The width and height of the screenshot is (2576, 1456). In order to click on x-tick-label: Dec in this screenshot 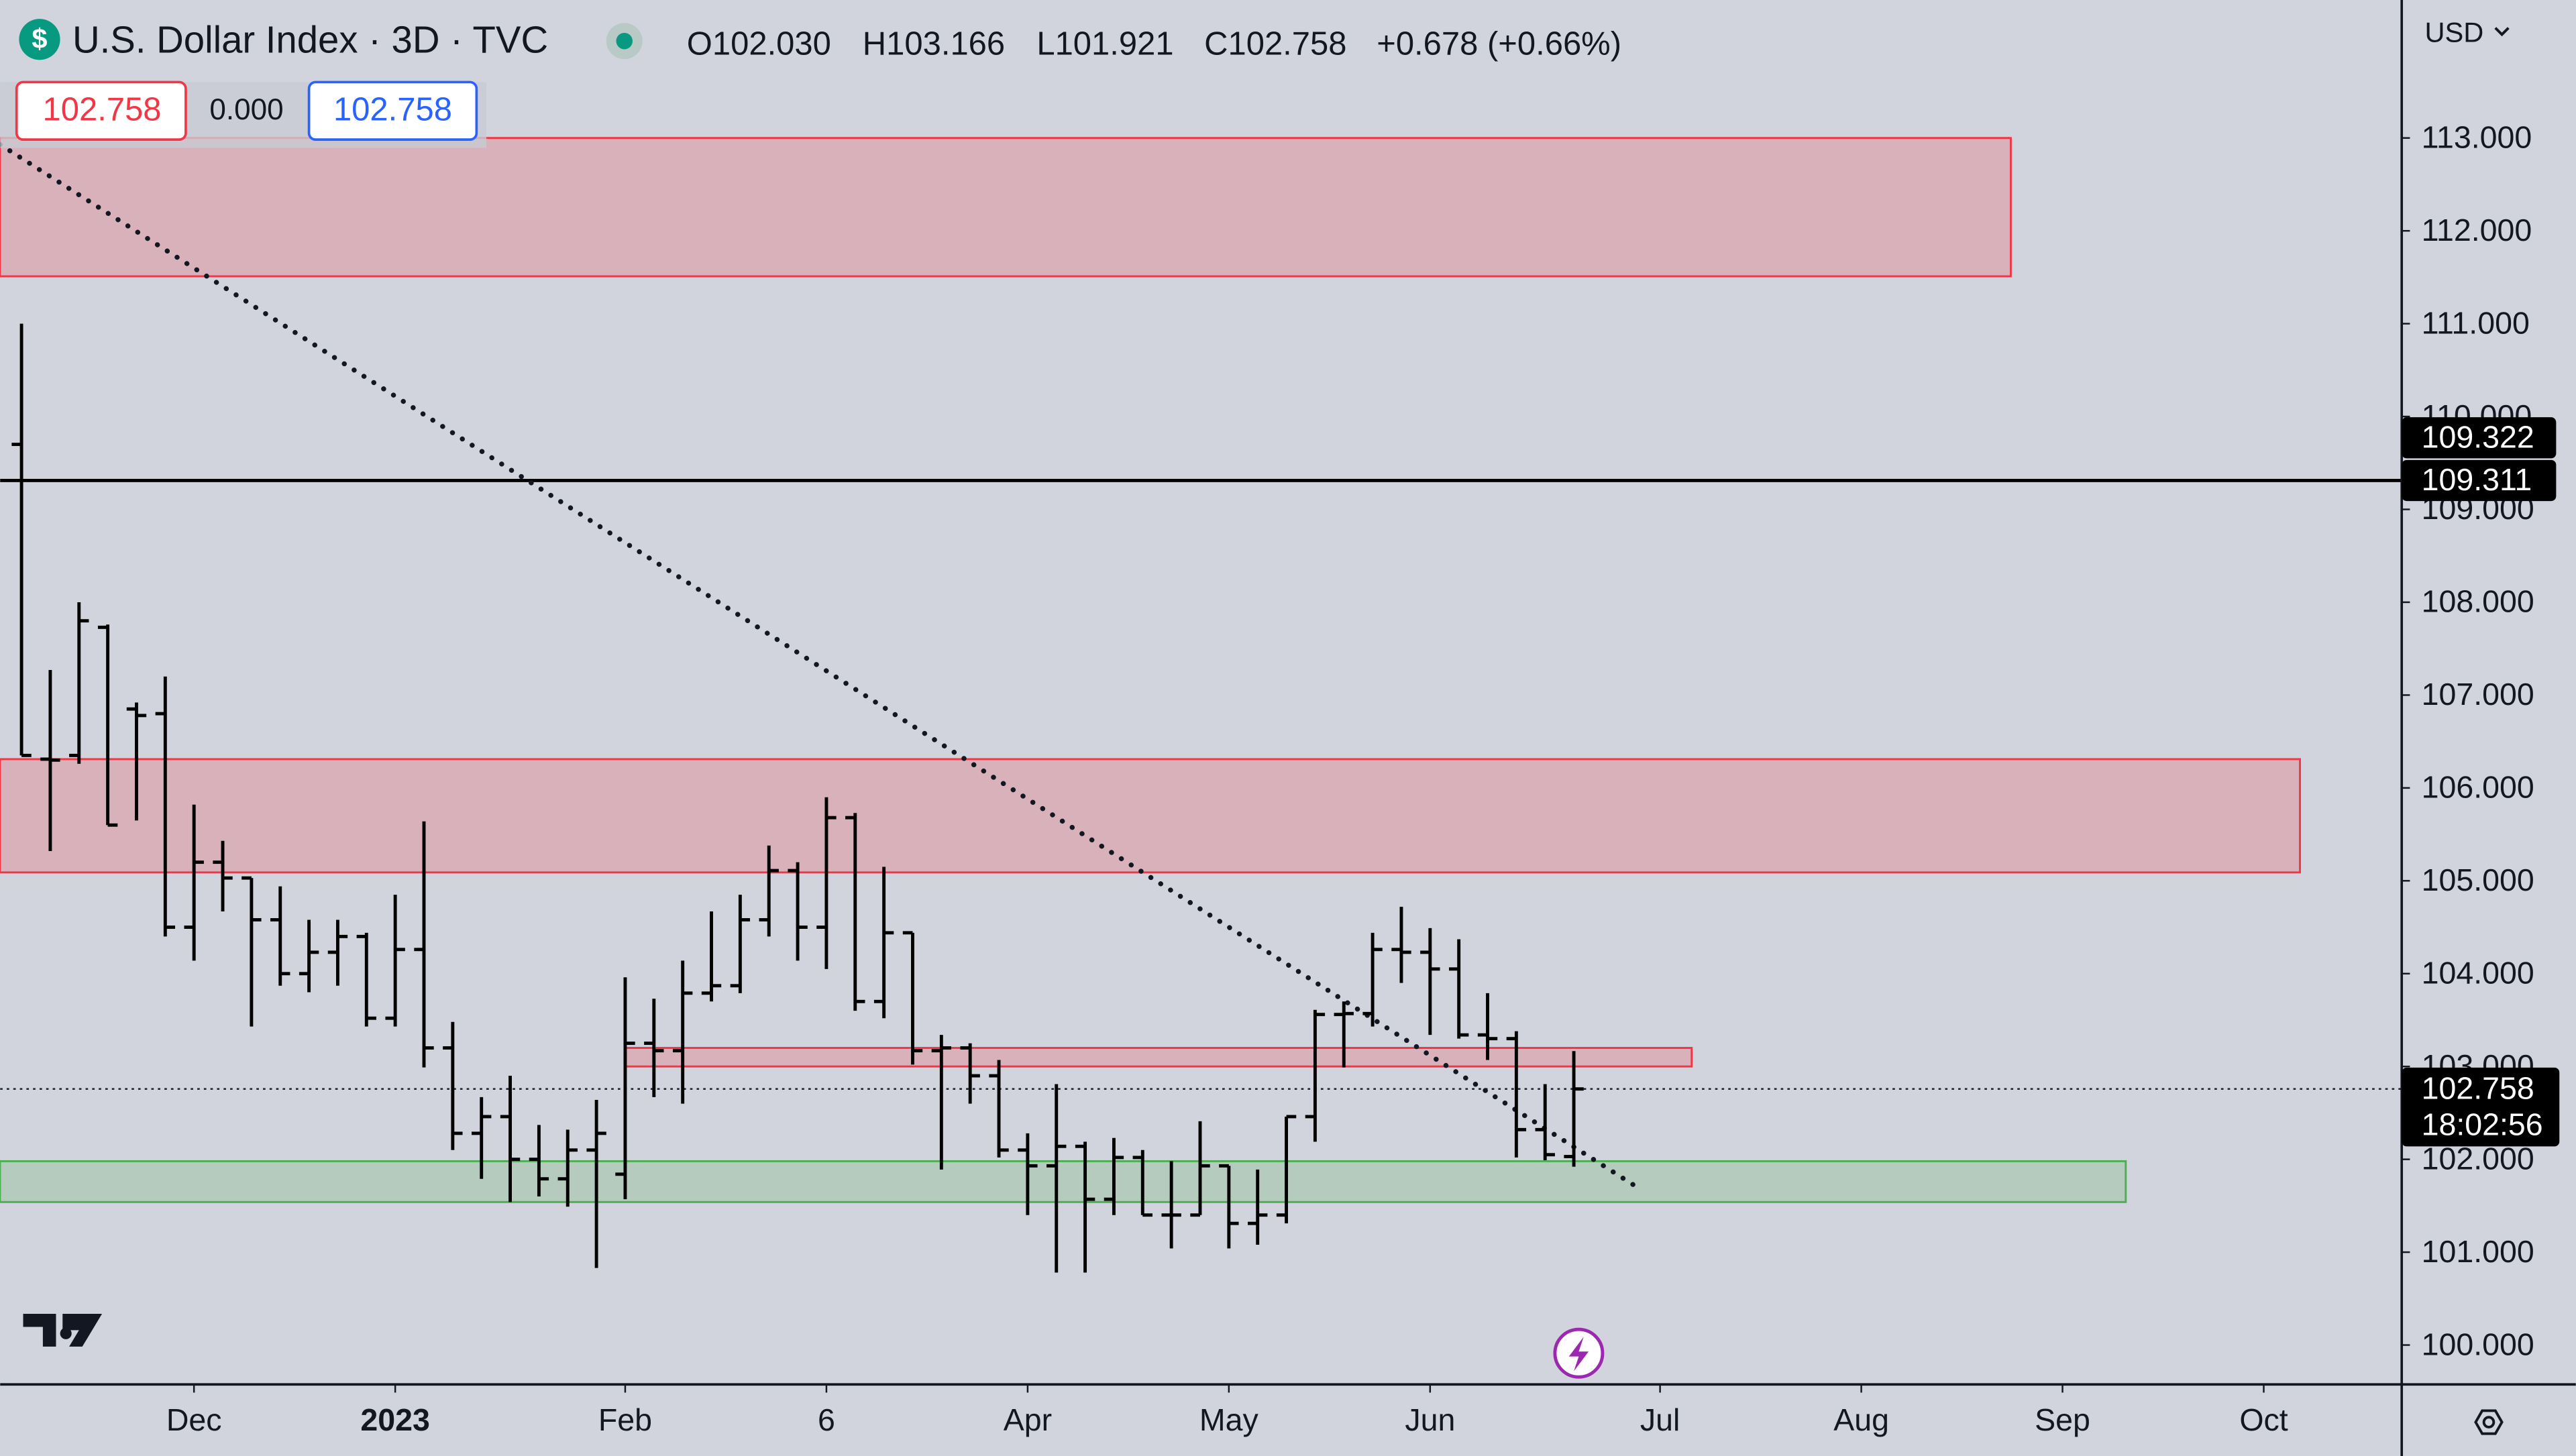, I will do `click(194, 1419)`.